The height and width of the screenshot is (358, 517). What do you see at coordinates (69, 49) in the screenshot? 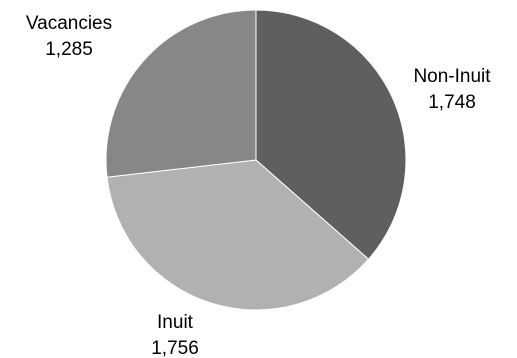
I see `slice-label-vacancies-value: 1,285` at bounding box center [69, 49].